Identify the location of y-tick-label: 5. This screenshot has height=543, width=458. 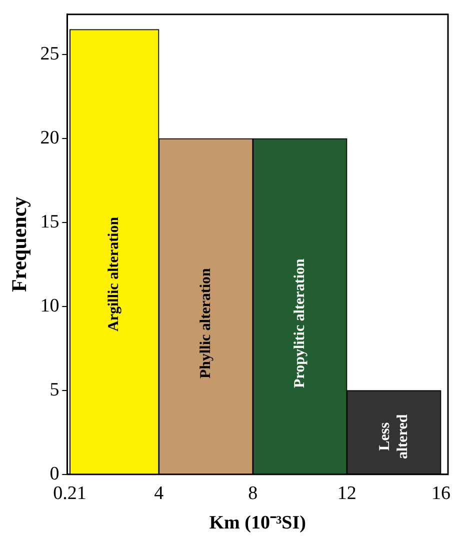
(55, 389).